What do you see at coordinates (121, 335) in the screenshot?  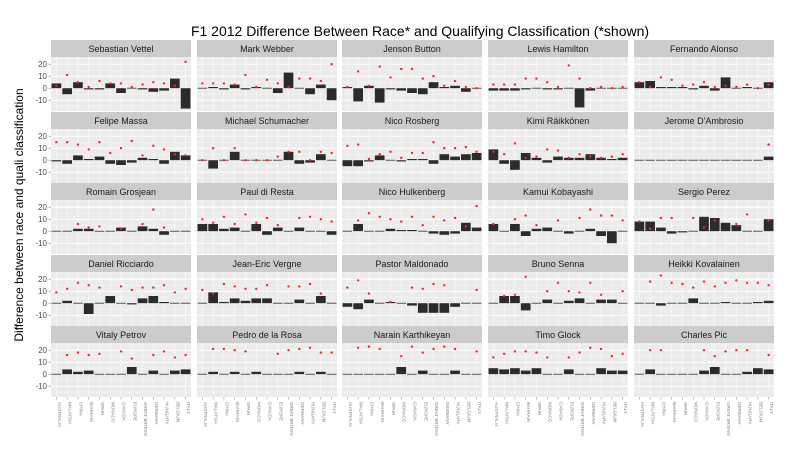 I see `panel-title: Vitaly Petrov` at bounding box center [121, 335].